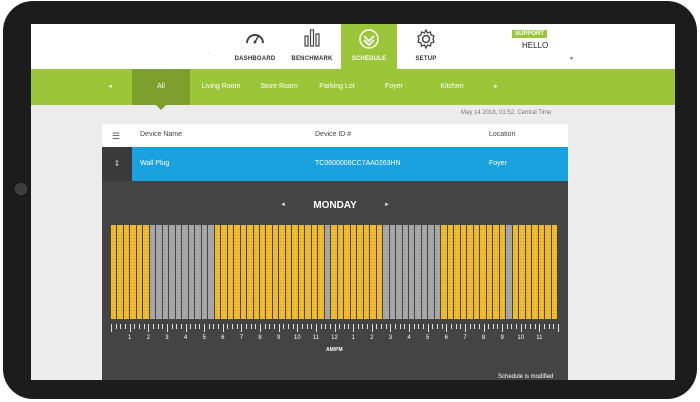 Image resolution: width=700 pixels, height=402 pixels. What do you see at coordinates (117, 164) in the screenshot?
I see `reorder-handle-icon: ⇕` at bounding box center [117, 164].